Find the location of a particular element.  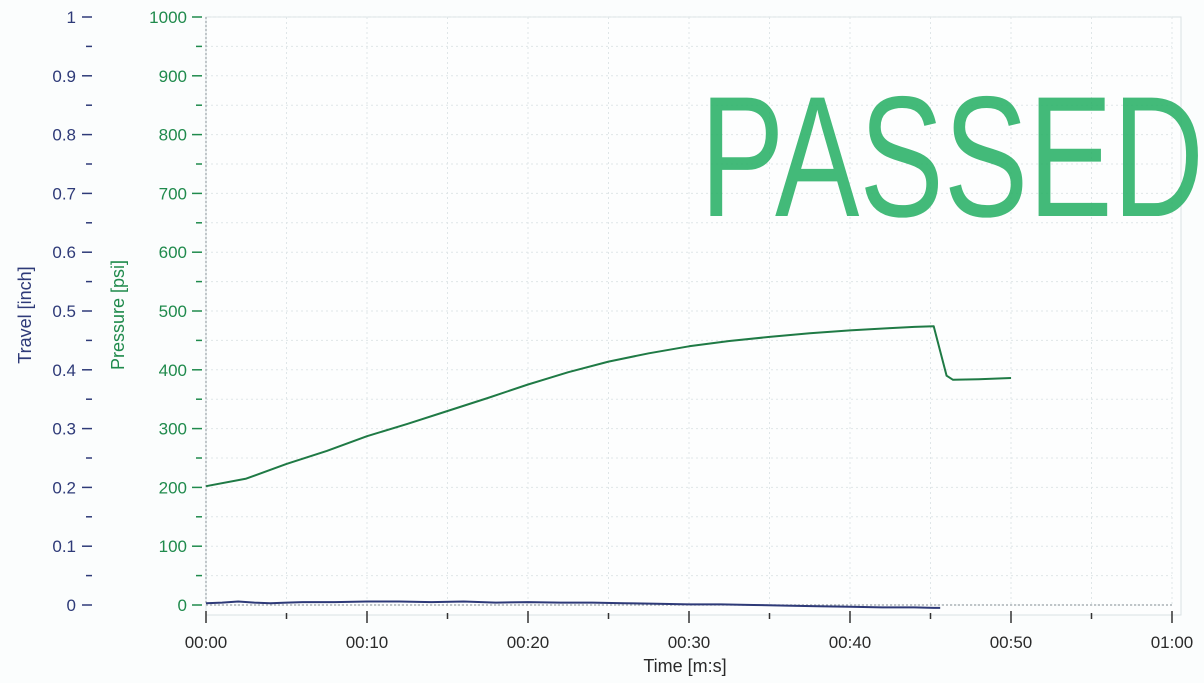

pressure-tick-label: 1000 is located at coordinates (168, 17).